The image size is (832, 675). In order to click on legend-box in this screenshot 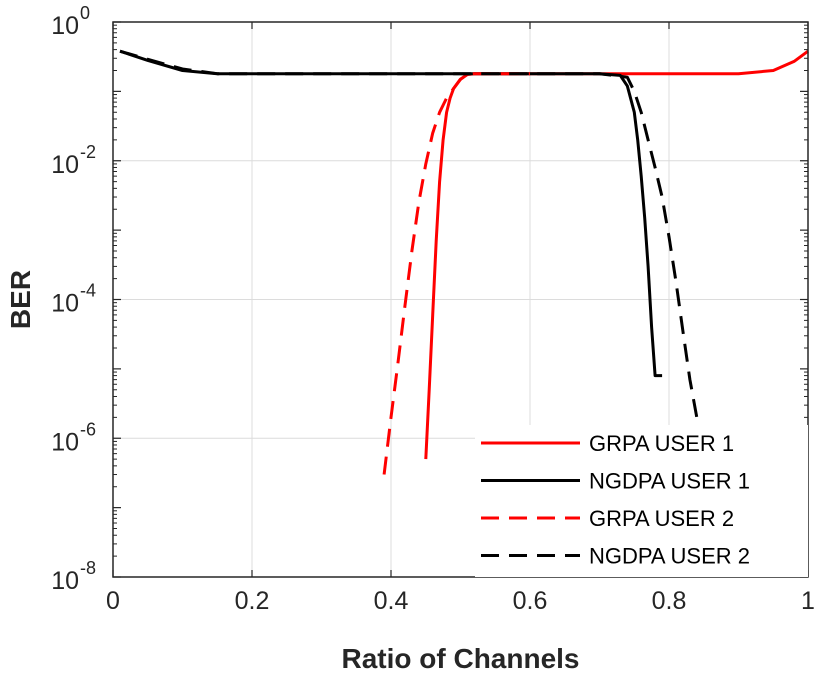, I will do `click(641, 501)`.